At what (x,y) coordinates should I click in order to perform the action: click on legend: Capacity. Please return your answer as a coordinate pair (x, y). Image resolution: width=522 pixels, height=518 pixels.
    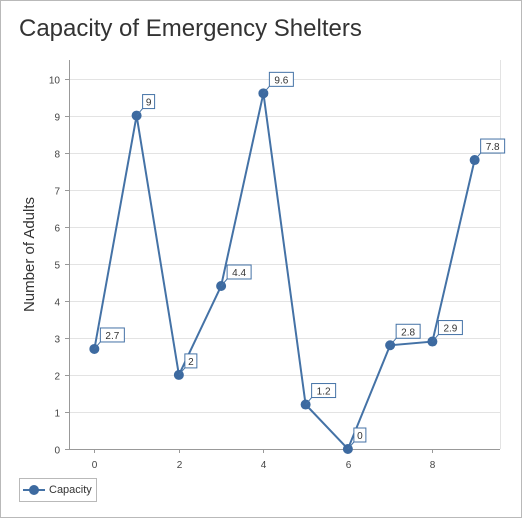
    Looking at the image, I should click on (58, 490).